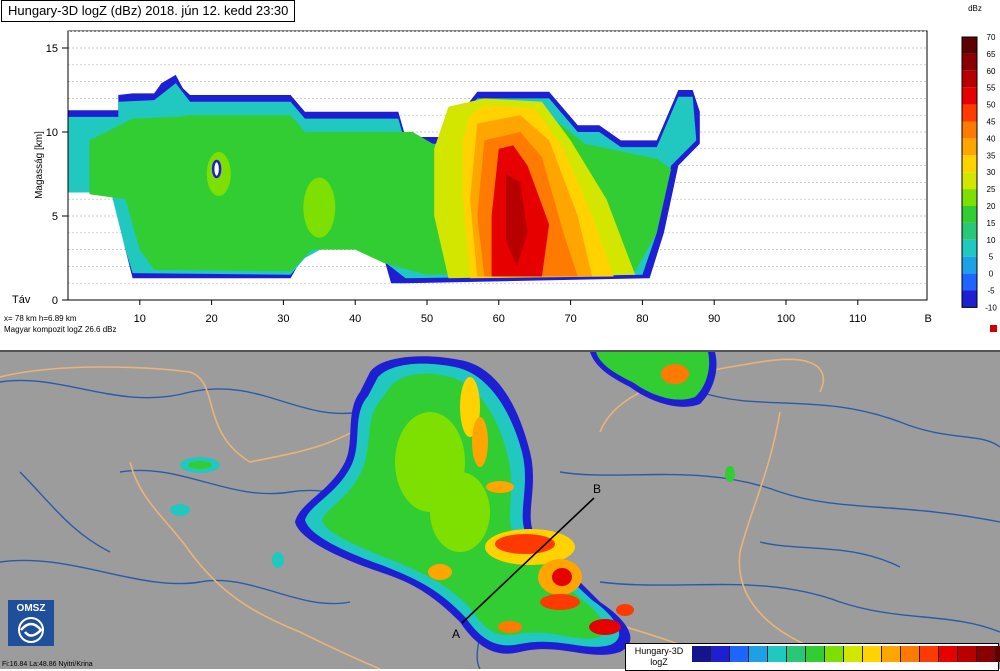  Describe the element at coordinates (21, 300) in the screenshot. I see `distance-label: Táv` at that location.